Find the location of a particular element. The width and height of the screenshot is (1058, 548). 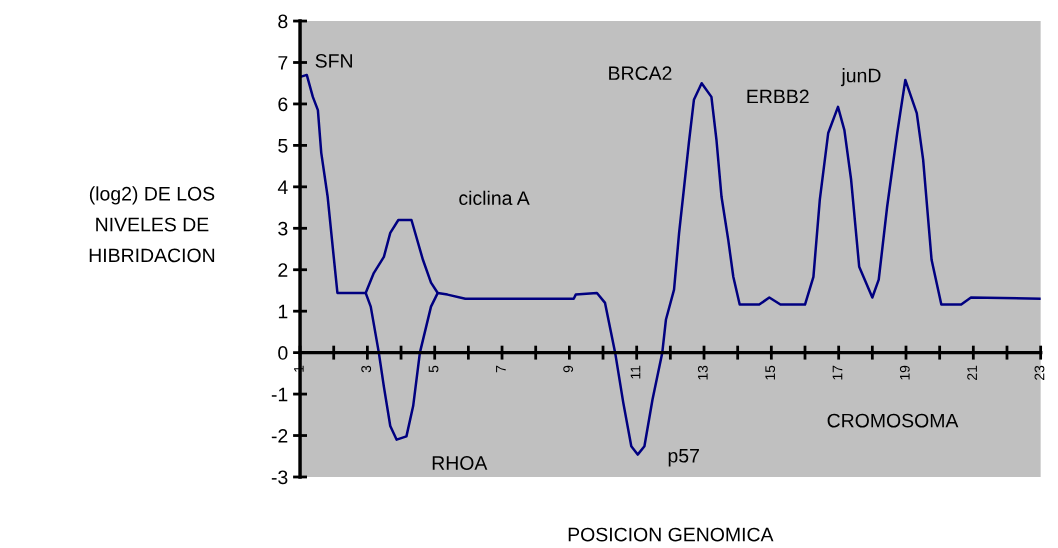

y-tick-label: 7 is located at coordinates (283, 63).